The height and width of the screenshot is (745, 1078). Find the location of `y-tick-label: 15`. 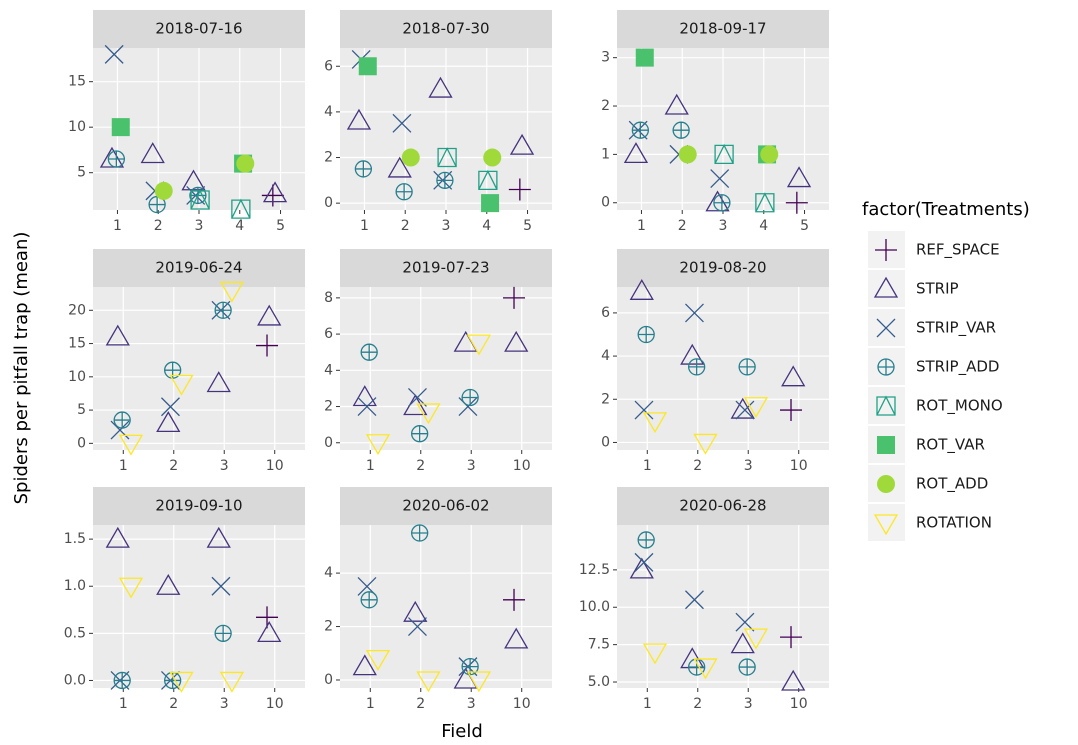

y-tick-label: 15 is located at coordinates (77, 344).